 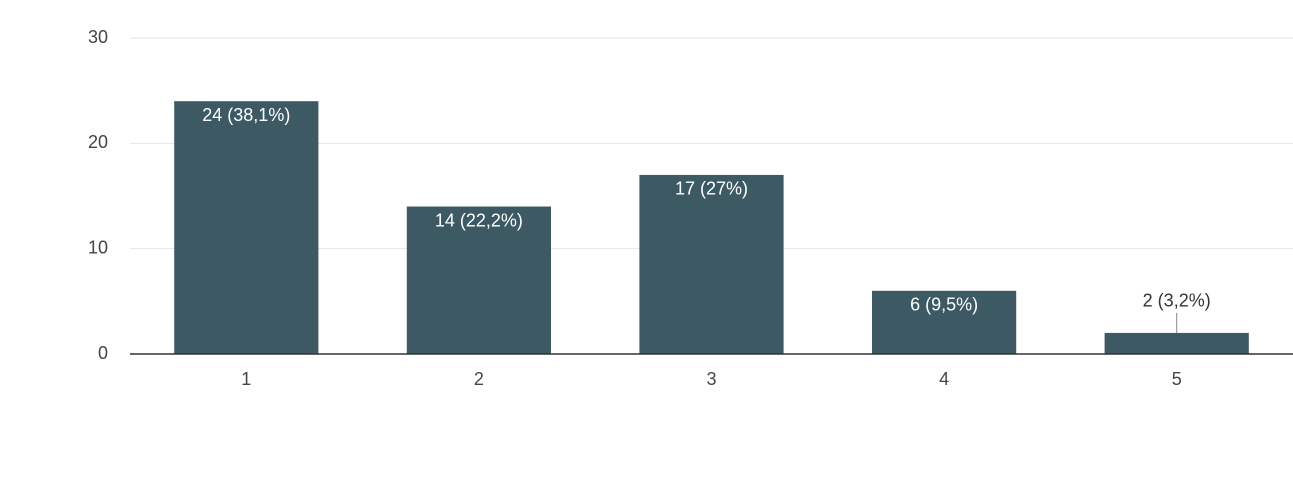 What do you see at coordinates (944, 379) in the screenshot?
I see `x-tick-label: 4` at bounding box center [944, 379].